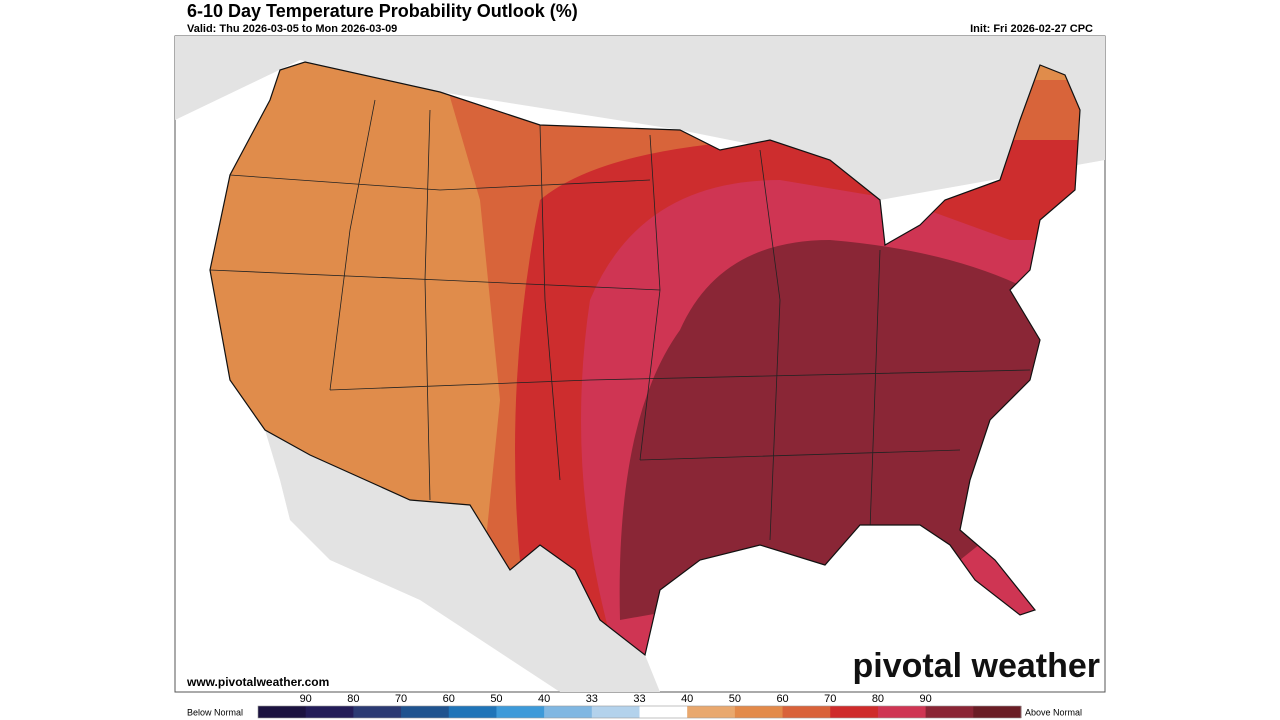 This screenshot has width=1280, height=720. Describe the element at coordinates (257, 682) in the screenshot. I see `website: www.pivotalweather.com` at that location.